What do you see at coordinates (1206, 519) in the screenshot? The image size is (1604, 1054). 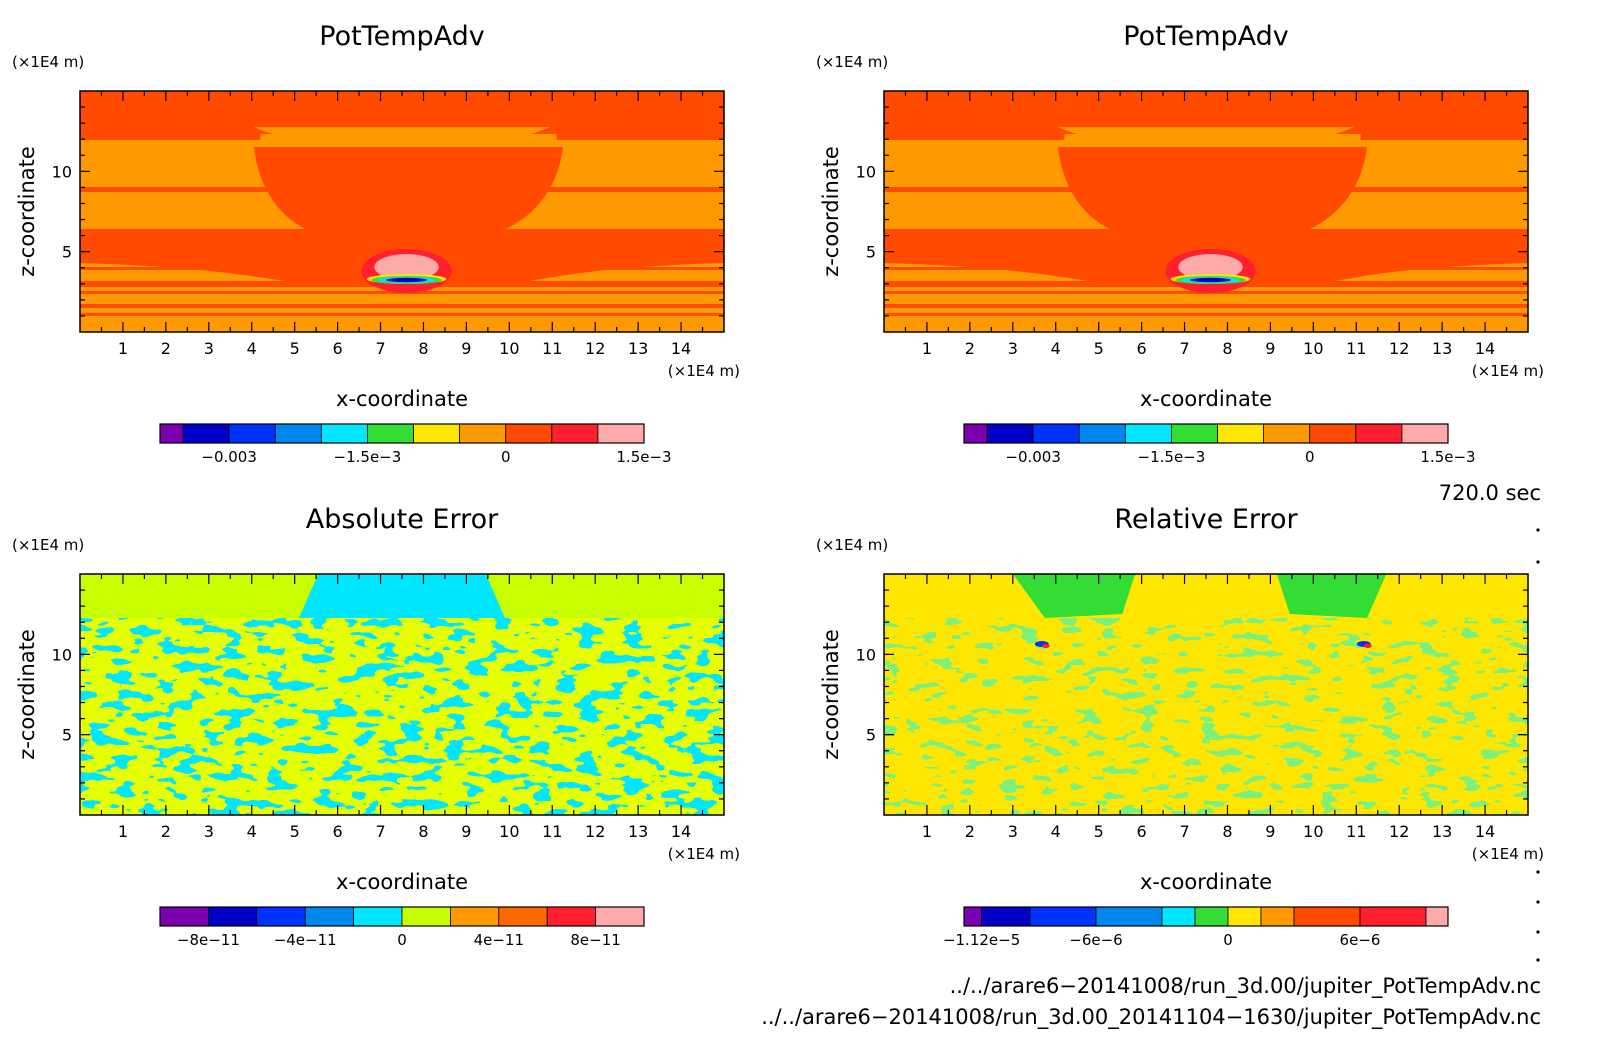 I see `chart-title: Relative Error` at bounding box center [1206, 519].